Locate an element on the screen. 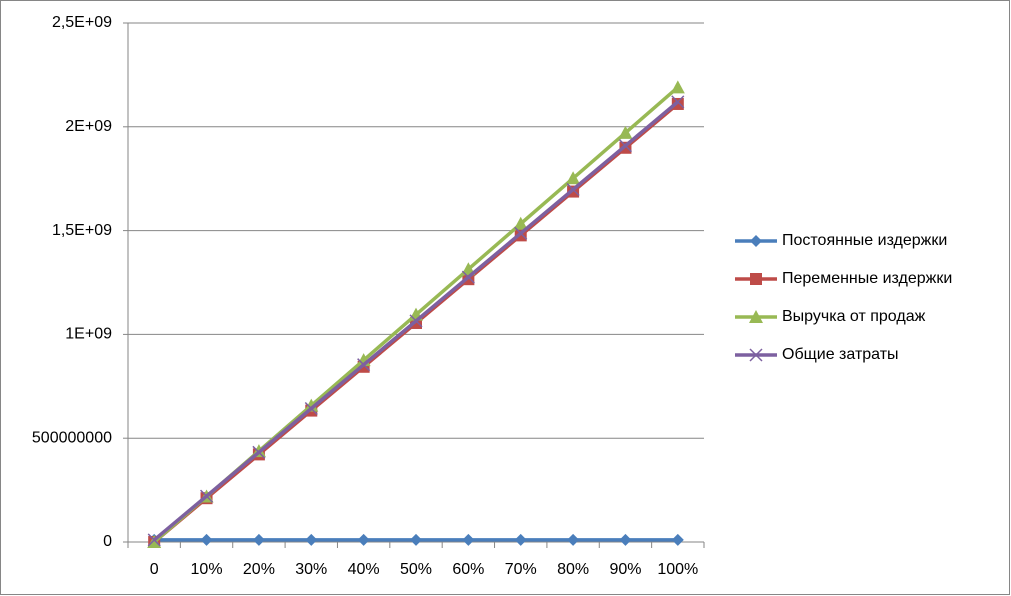 The image size is (1011, 596). y-tick-label: 1,5E+09 is located at coordinates (82, 230).